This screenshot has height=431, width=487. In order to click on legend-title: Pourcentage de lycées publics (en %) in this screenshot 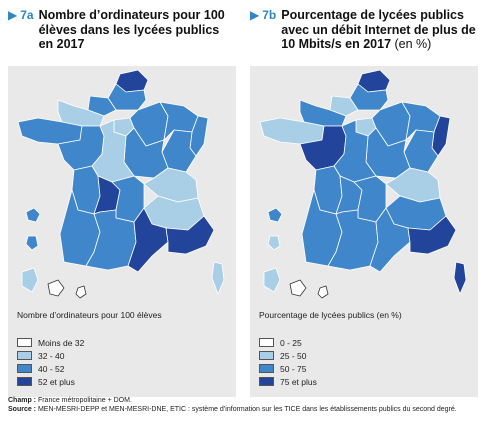, I will do `click(330, 315)`.